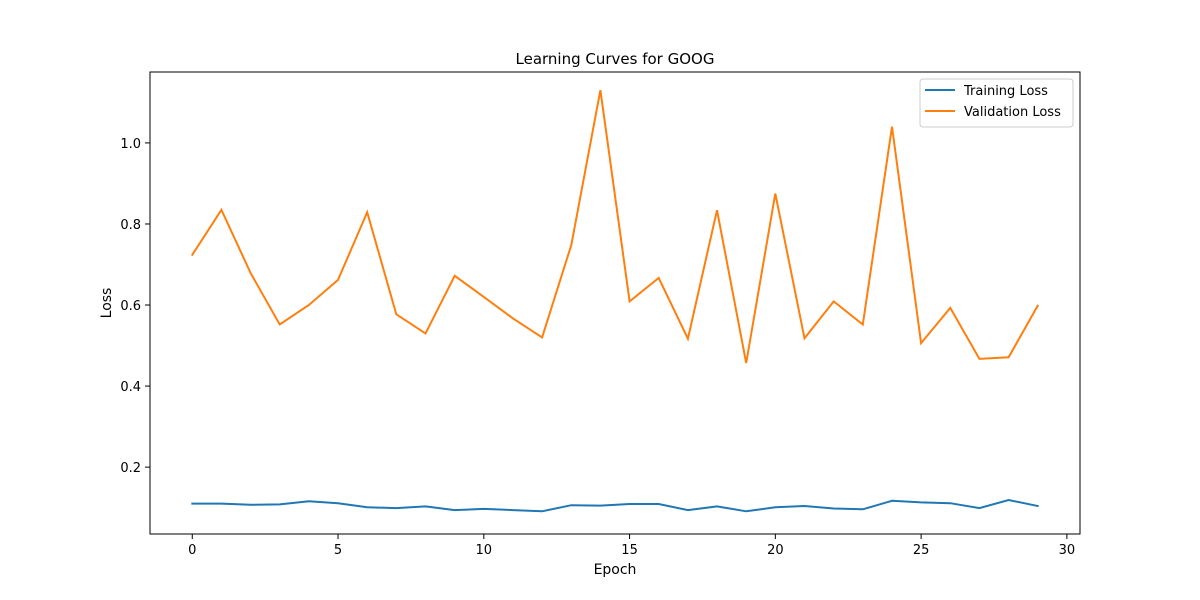 The height and width of the screenshot is (600, 1200). I want to click on x-tick-label: 10, so click(484, 550).